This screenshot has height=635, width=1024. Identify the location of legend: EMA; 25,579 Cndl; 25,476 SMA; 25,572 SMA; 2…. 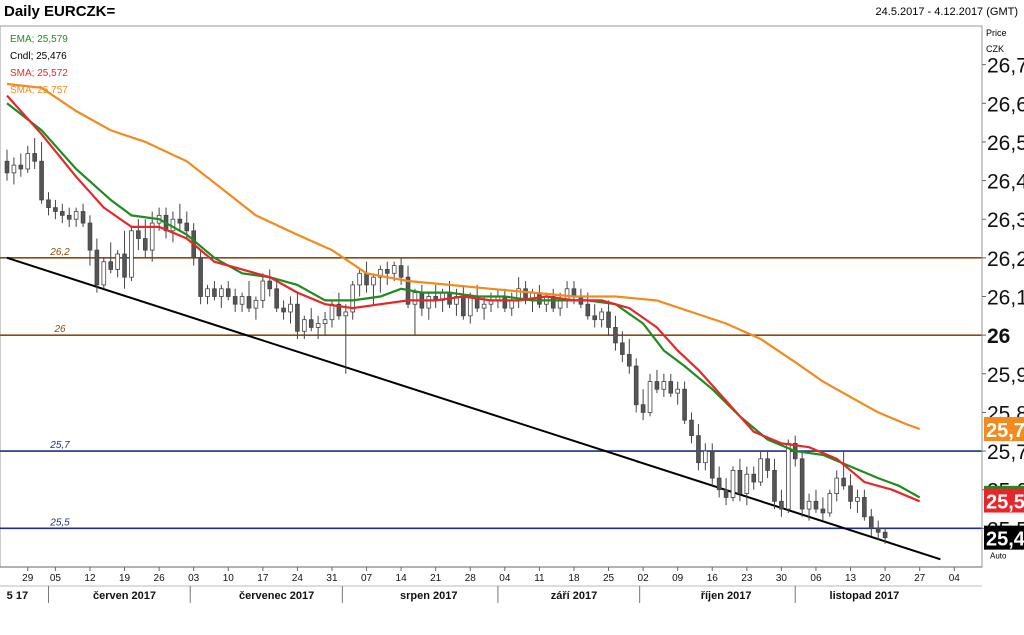
(39, 65).